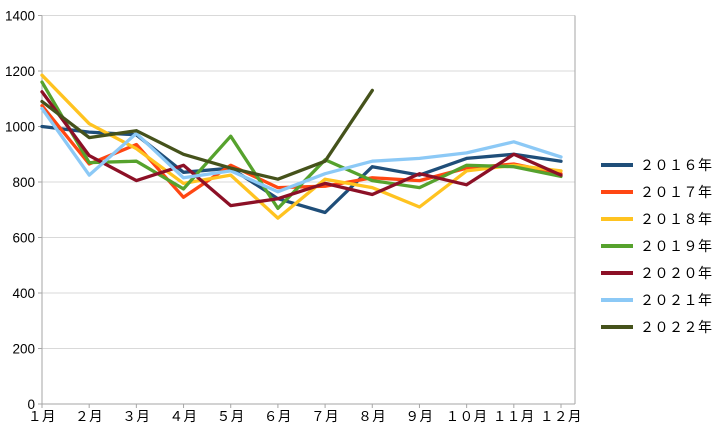  What do you see at coordinates (676, 327) in the screenshot?
I see `legend-label: ２０２２年` at bounding box center [676, 327].